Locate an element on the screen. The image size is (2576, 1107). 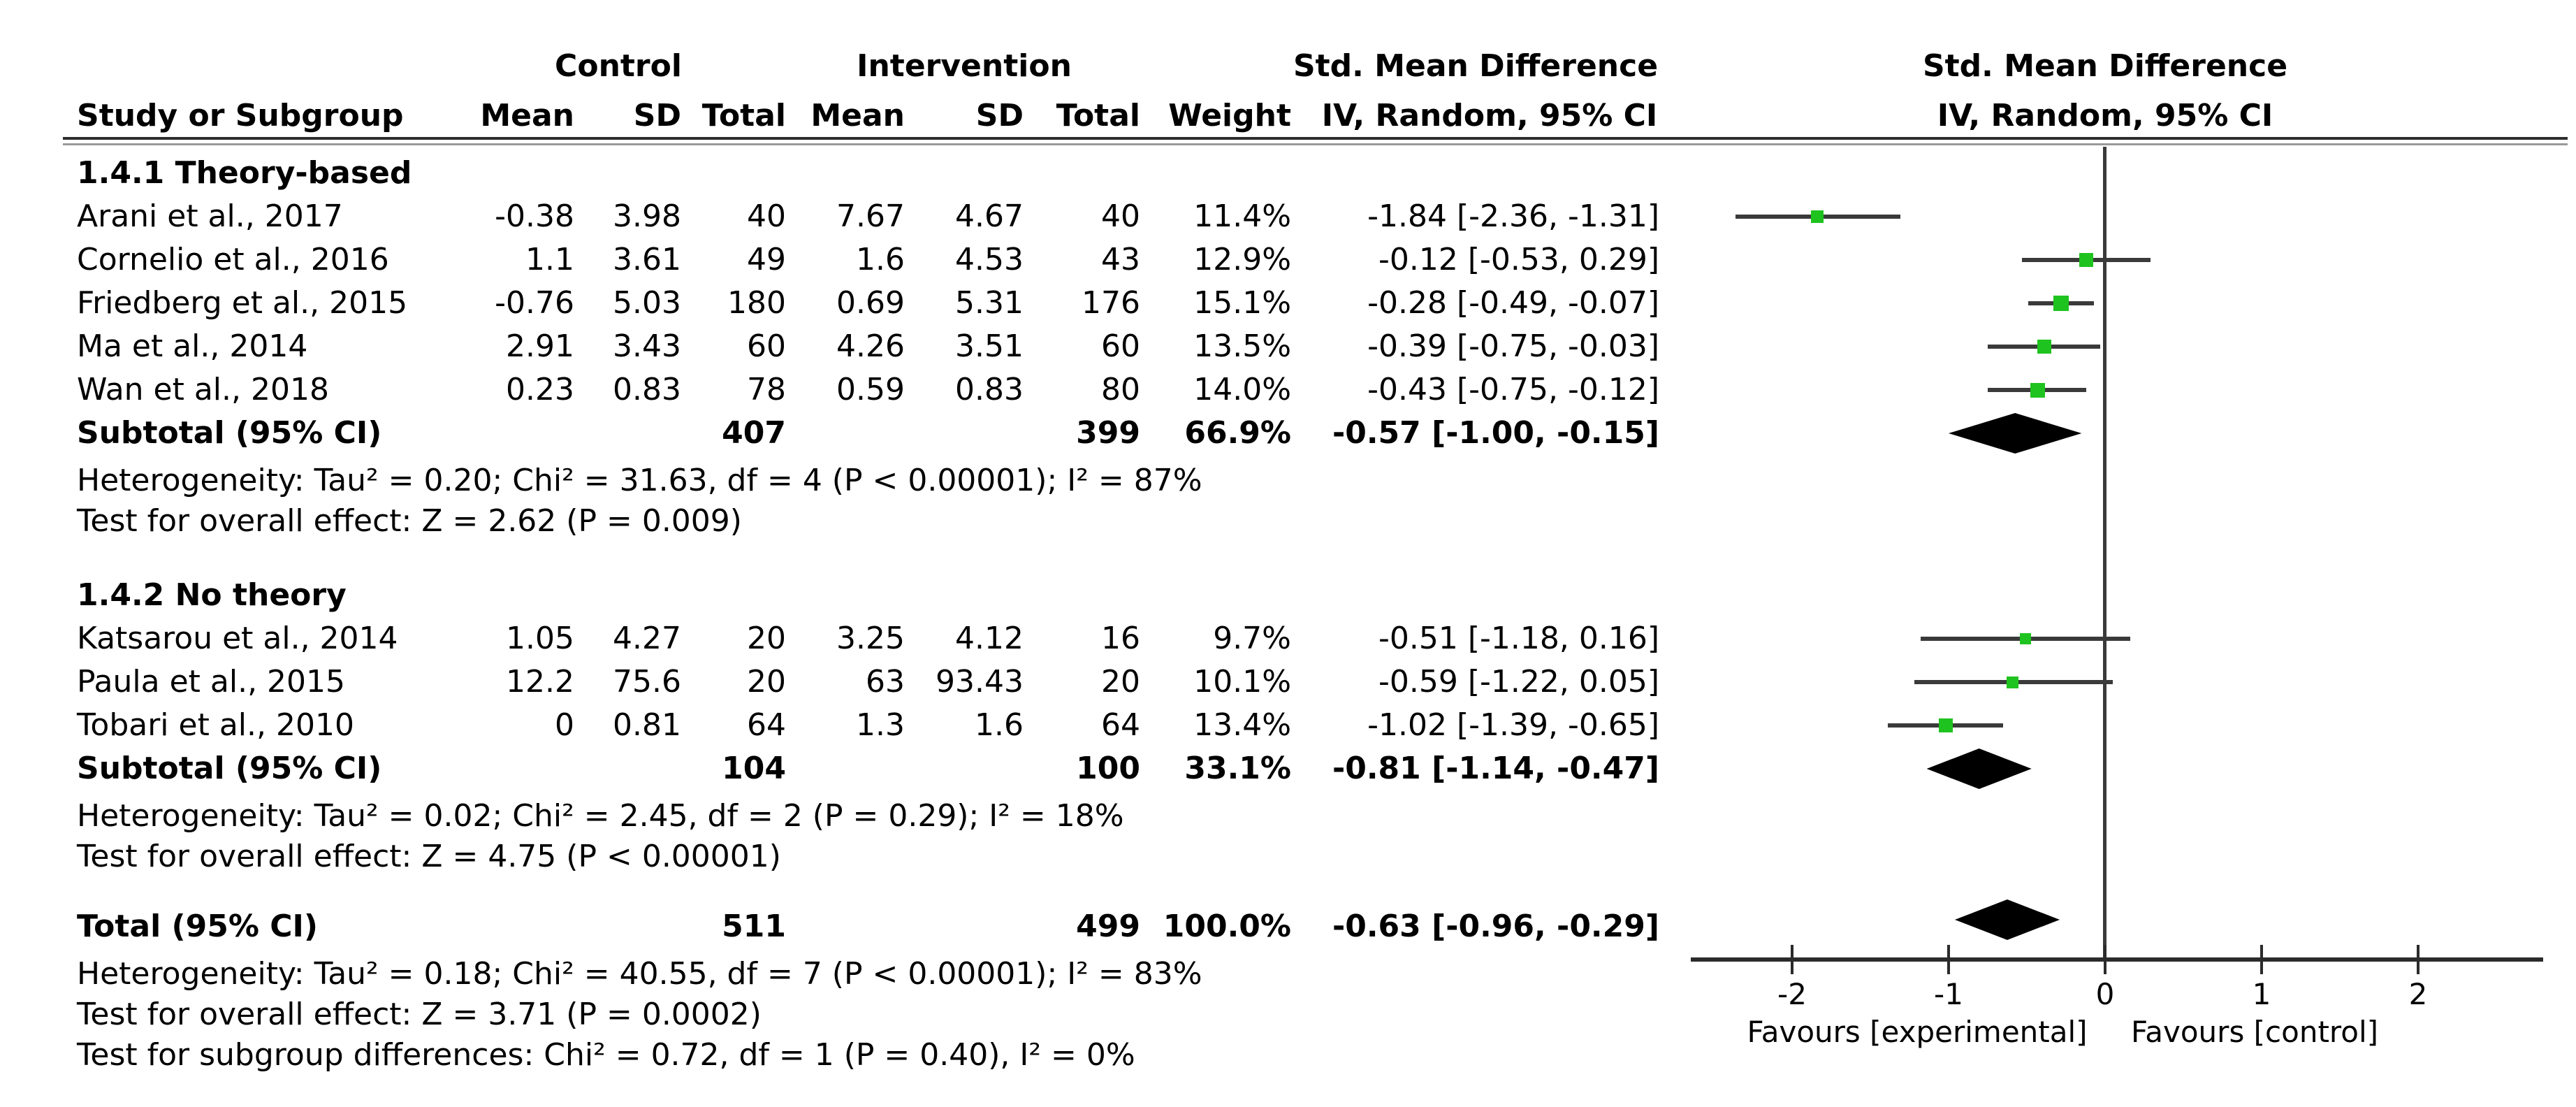
section-1-study-5-i_sd: 0.83 is located at coordinates (989, 389).